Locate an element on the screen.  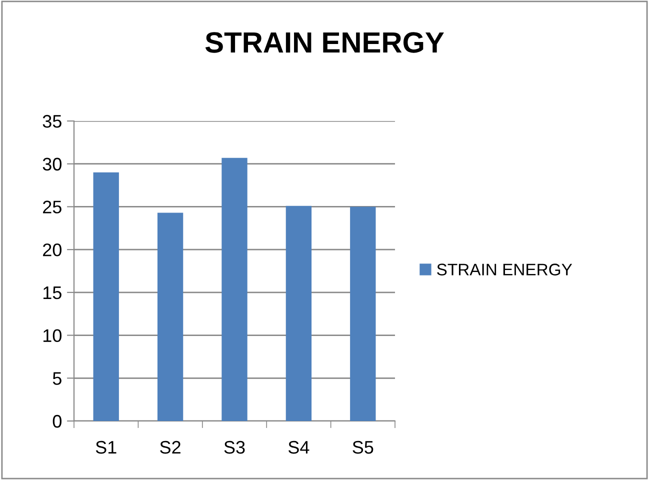
x-tick-label: S5 is located at coordinates (363, 447).